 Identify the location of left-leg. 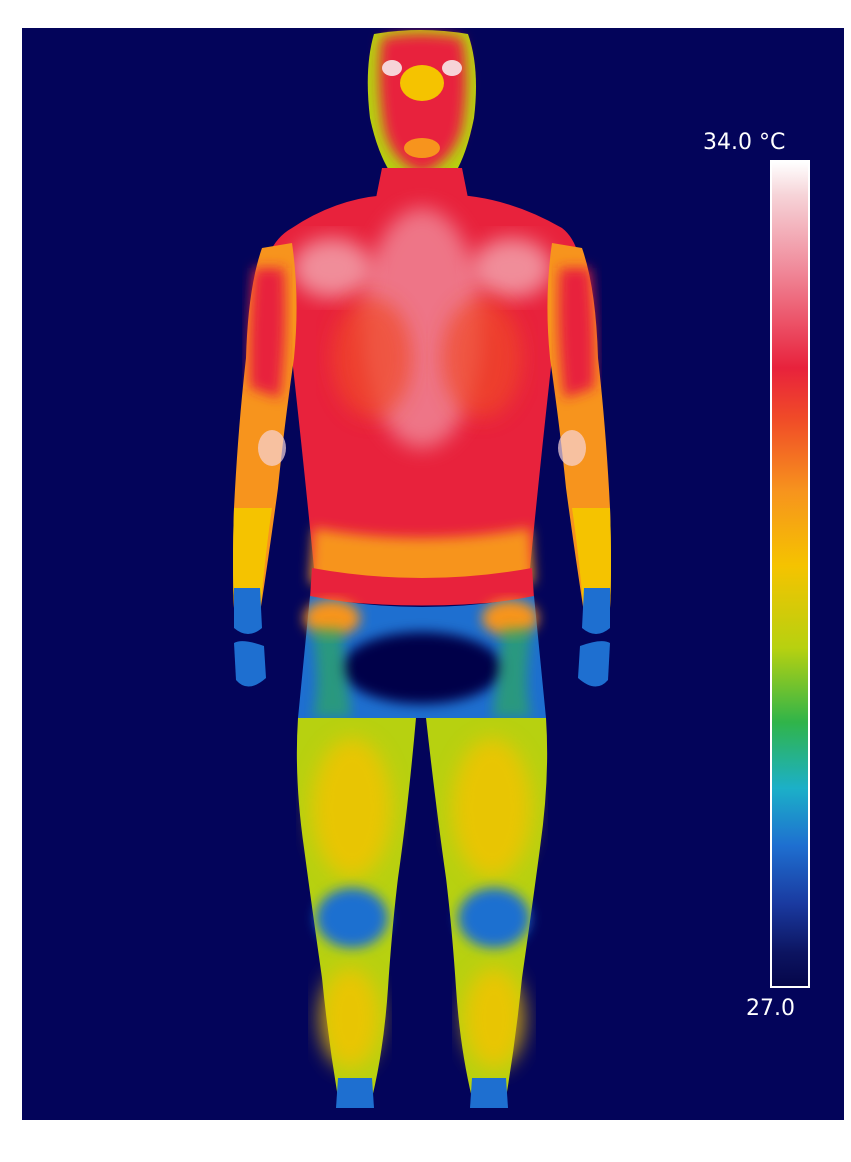
(356, 913).